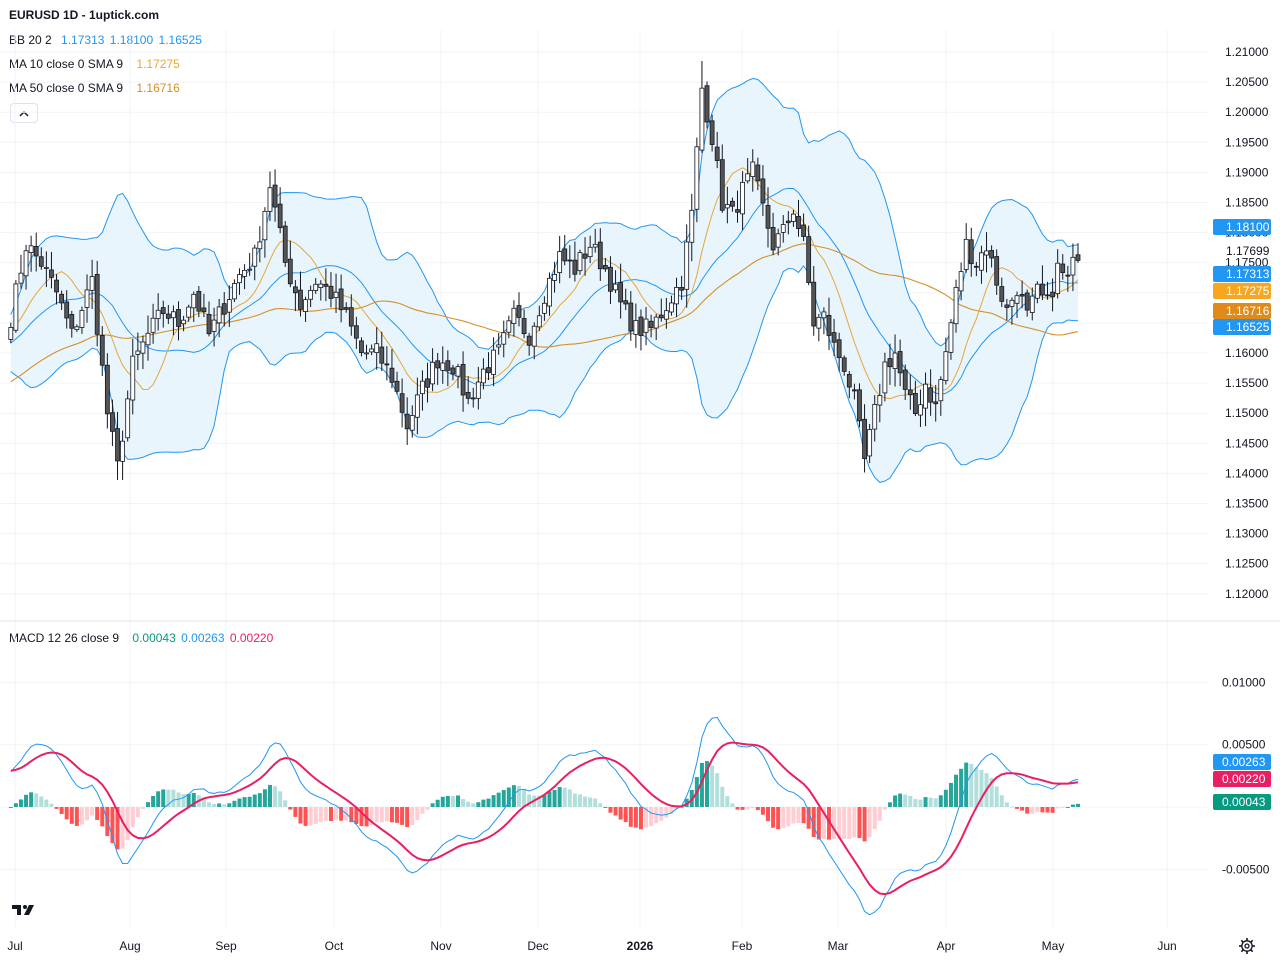  I want to click on price-badge-label: 1.17275, so click(1248, 291).